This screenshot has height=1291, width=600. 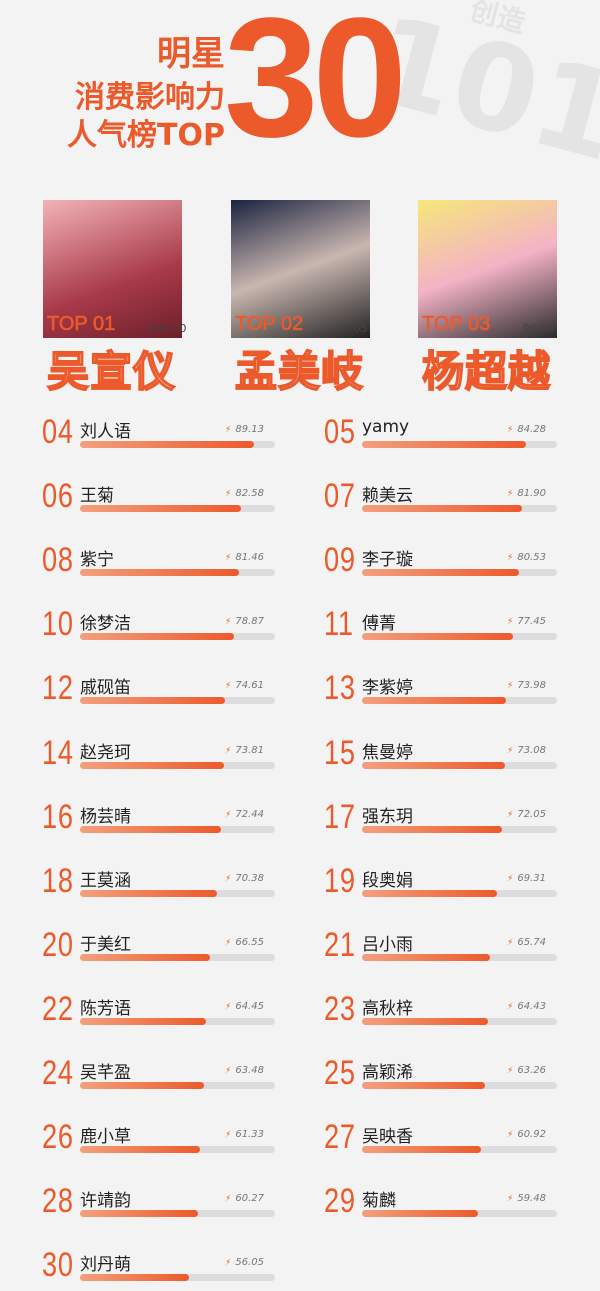 I want to click on score-label: 81.46, so click(x=244, y=557).